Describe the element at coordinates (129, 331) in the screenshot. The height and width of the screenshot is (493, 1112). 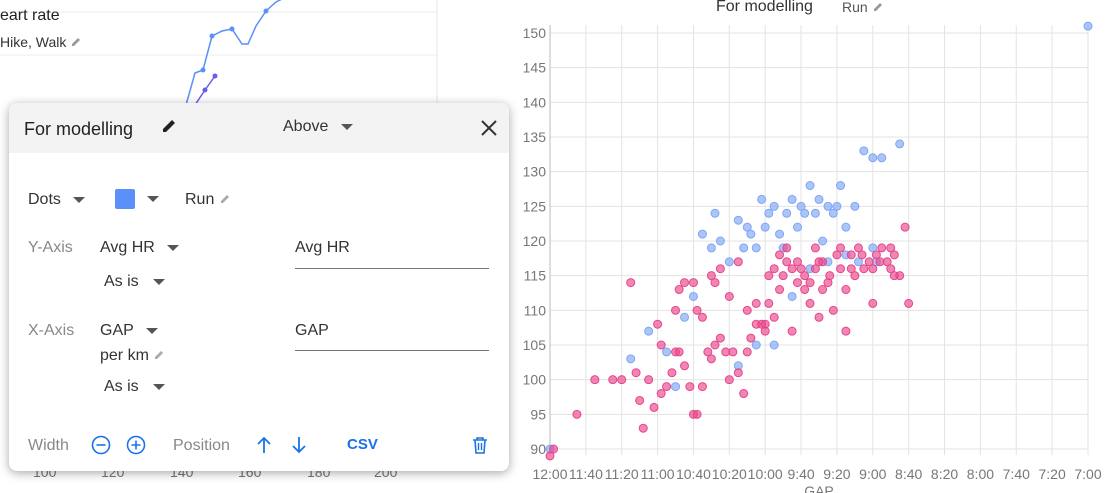
I see `x-axis-metric-select: GAP` at that location.